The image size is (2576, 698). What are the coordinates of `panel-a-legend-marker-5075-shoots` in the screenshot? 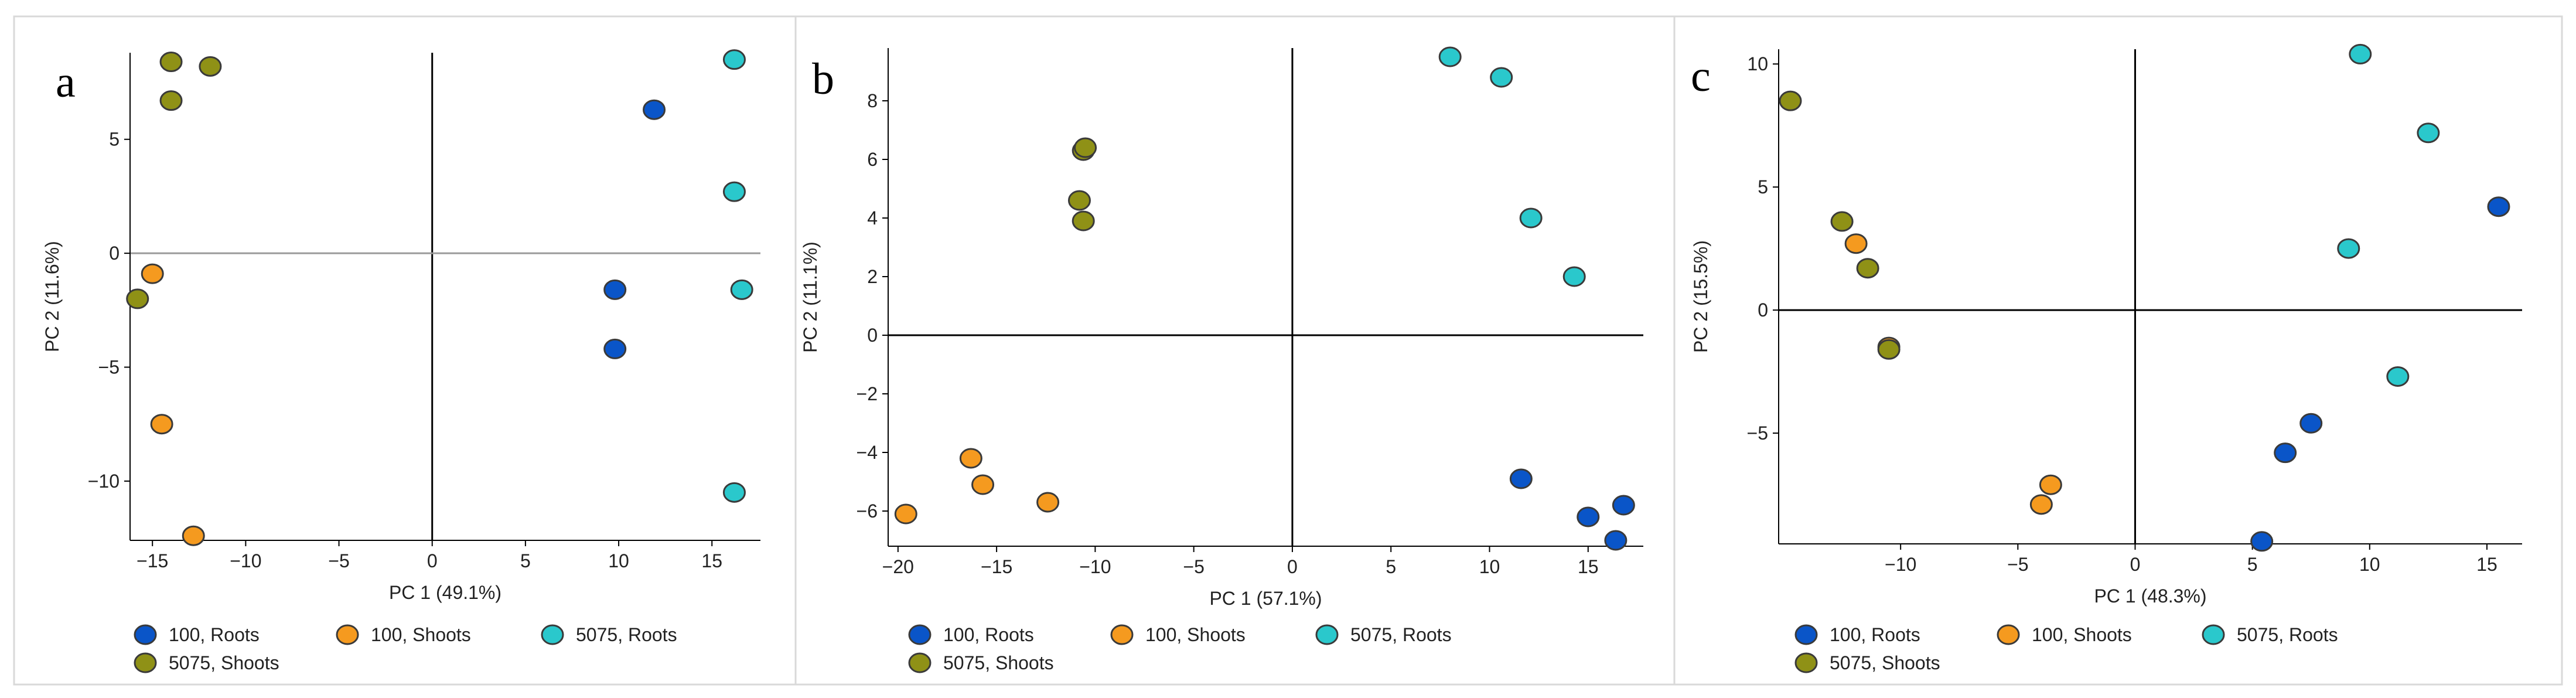 It's located at (145, 662).